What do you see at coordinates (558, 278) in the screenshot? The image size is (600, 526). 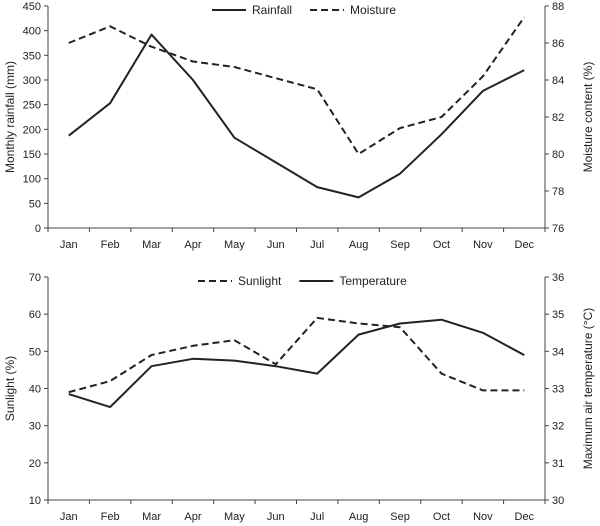 I see `right-y-tick-label: 36` at bounding box center [558, 278].